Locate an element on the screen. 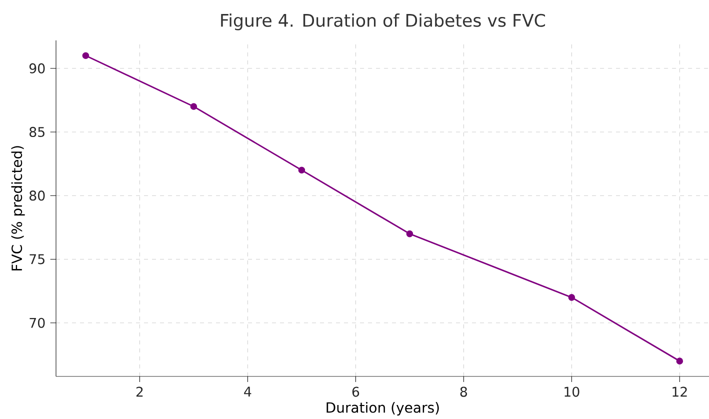 The width and height of the screenshot is (709, 419). y-tick-label: 70 is located at coordinates (37, 323).